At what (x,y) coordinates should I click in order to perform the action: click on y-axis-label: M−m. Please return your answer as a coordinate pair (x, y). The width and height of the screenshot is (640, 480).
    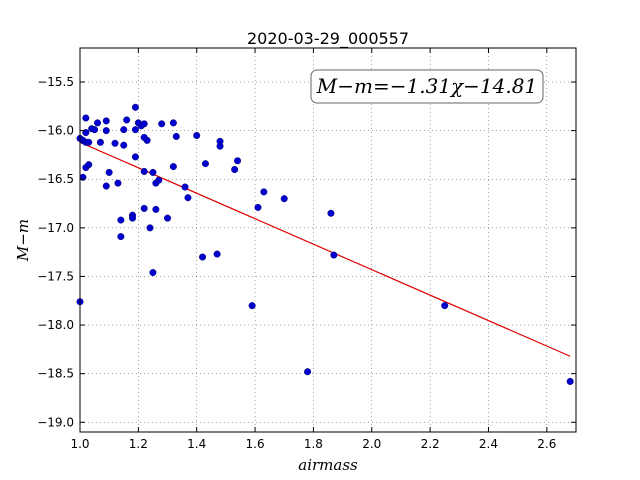
    Looking at the image, I should click on (23, 240).